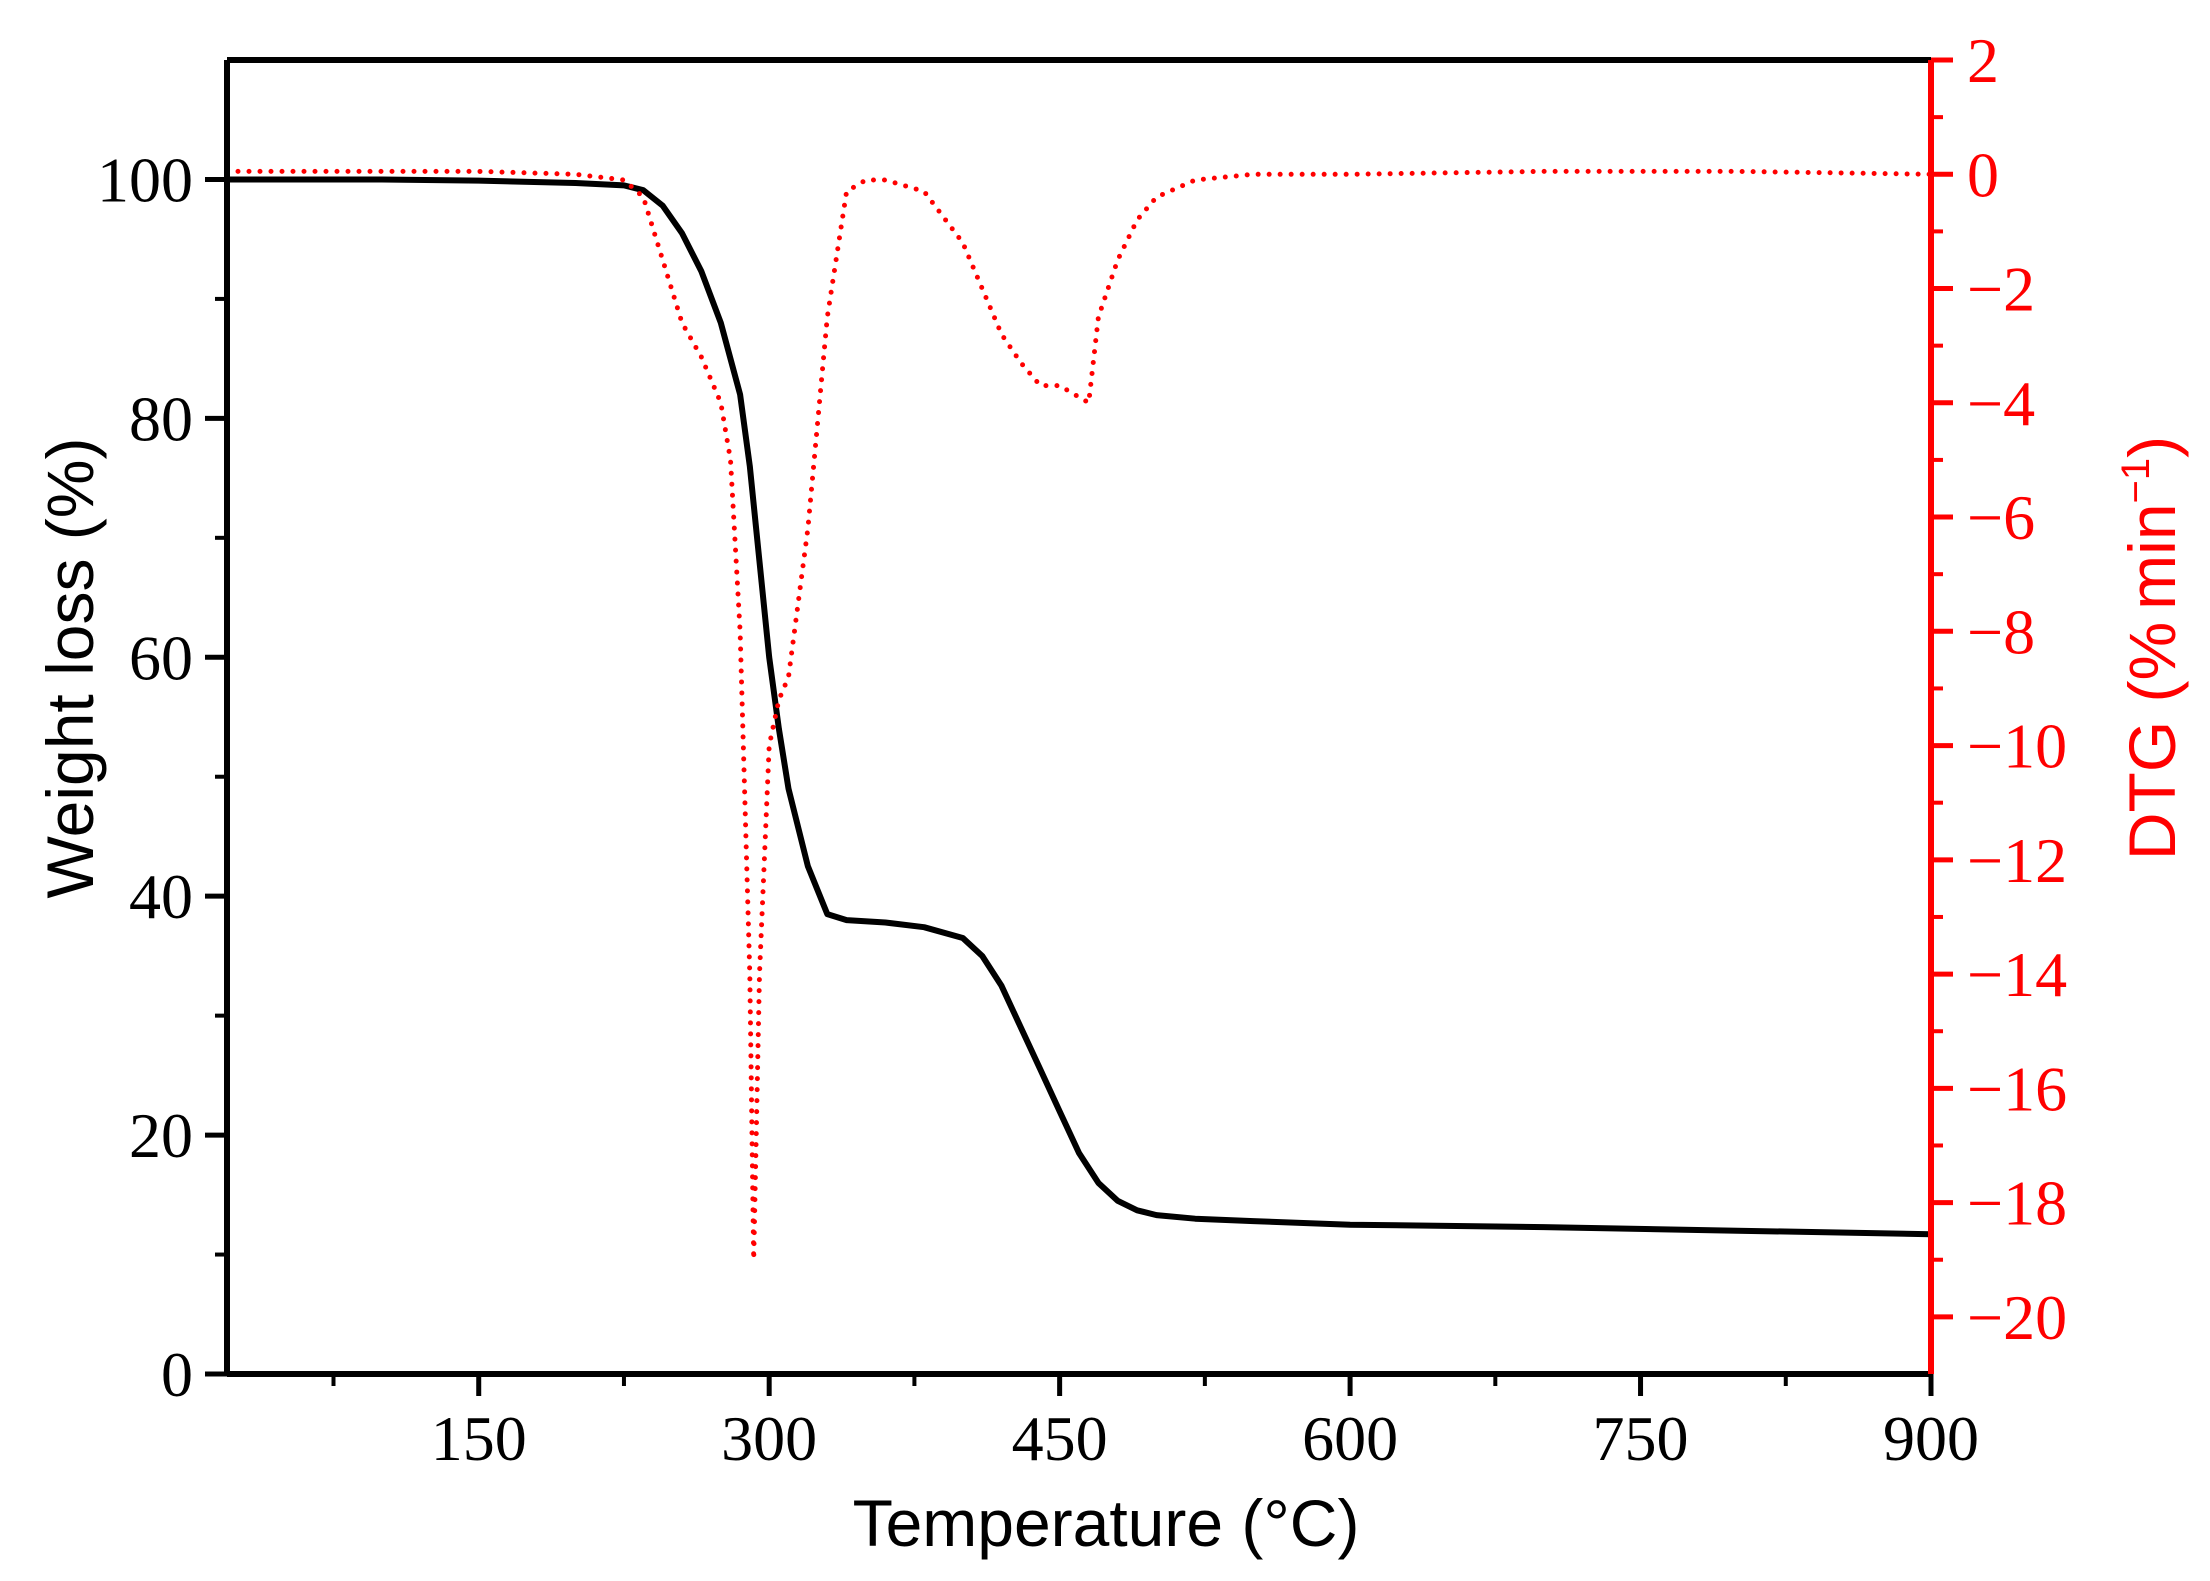  What do you see at coordinates (145, 179) in the screenshot?
I see `left-y-tick-label: 100` at bounding box center [145, 179].